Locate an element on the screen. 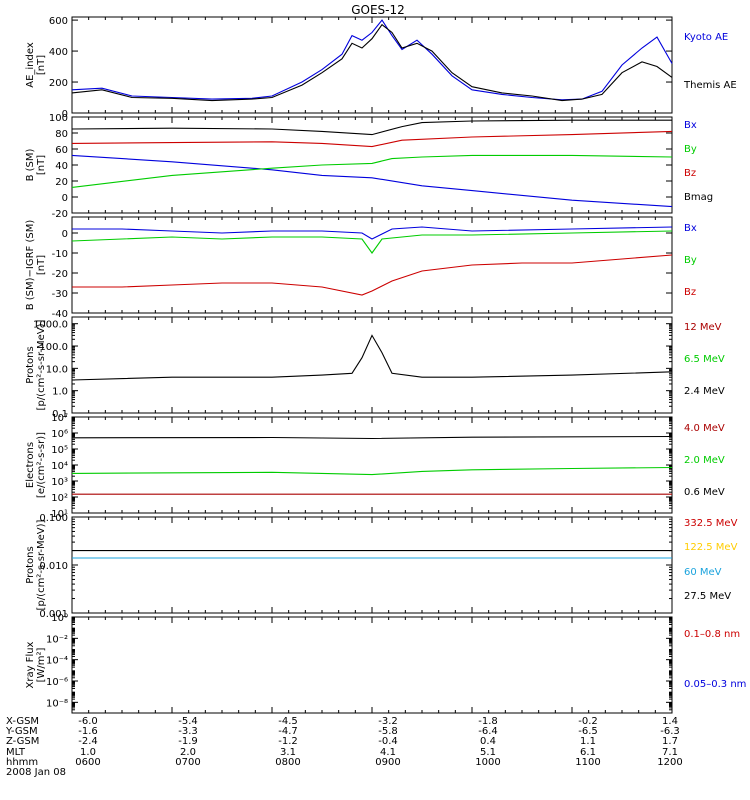  y-tick-label: 0.100 is located at coordinates (53, 518).